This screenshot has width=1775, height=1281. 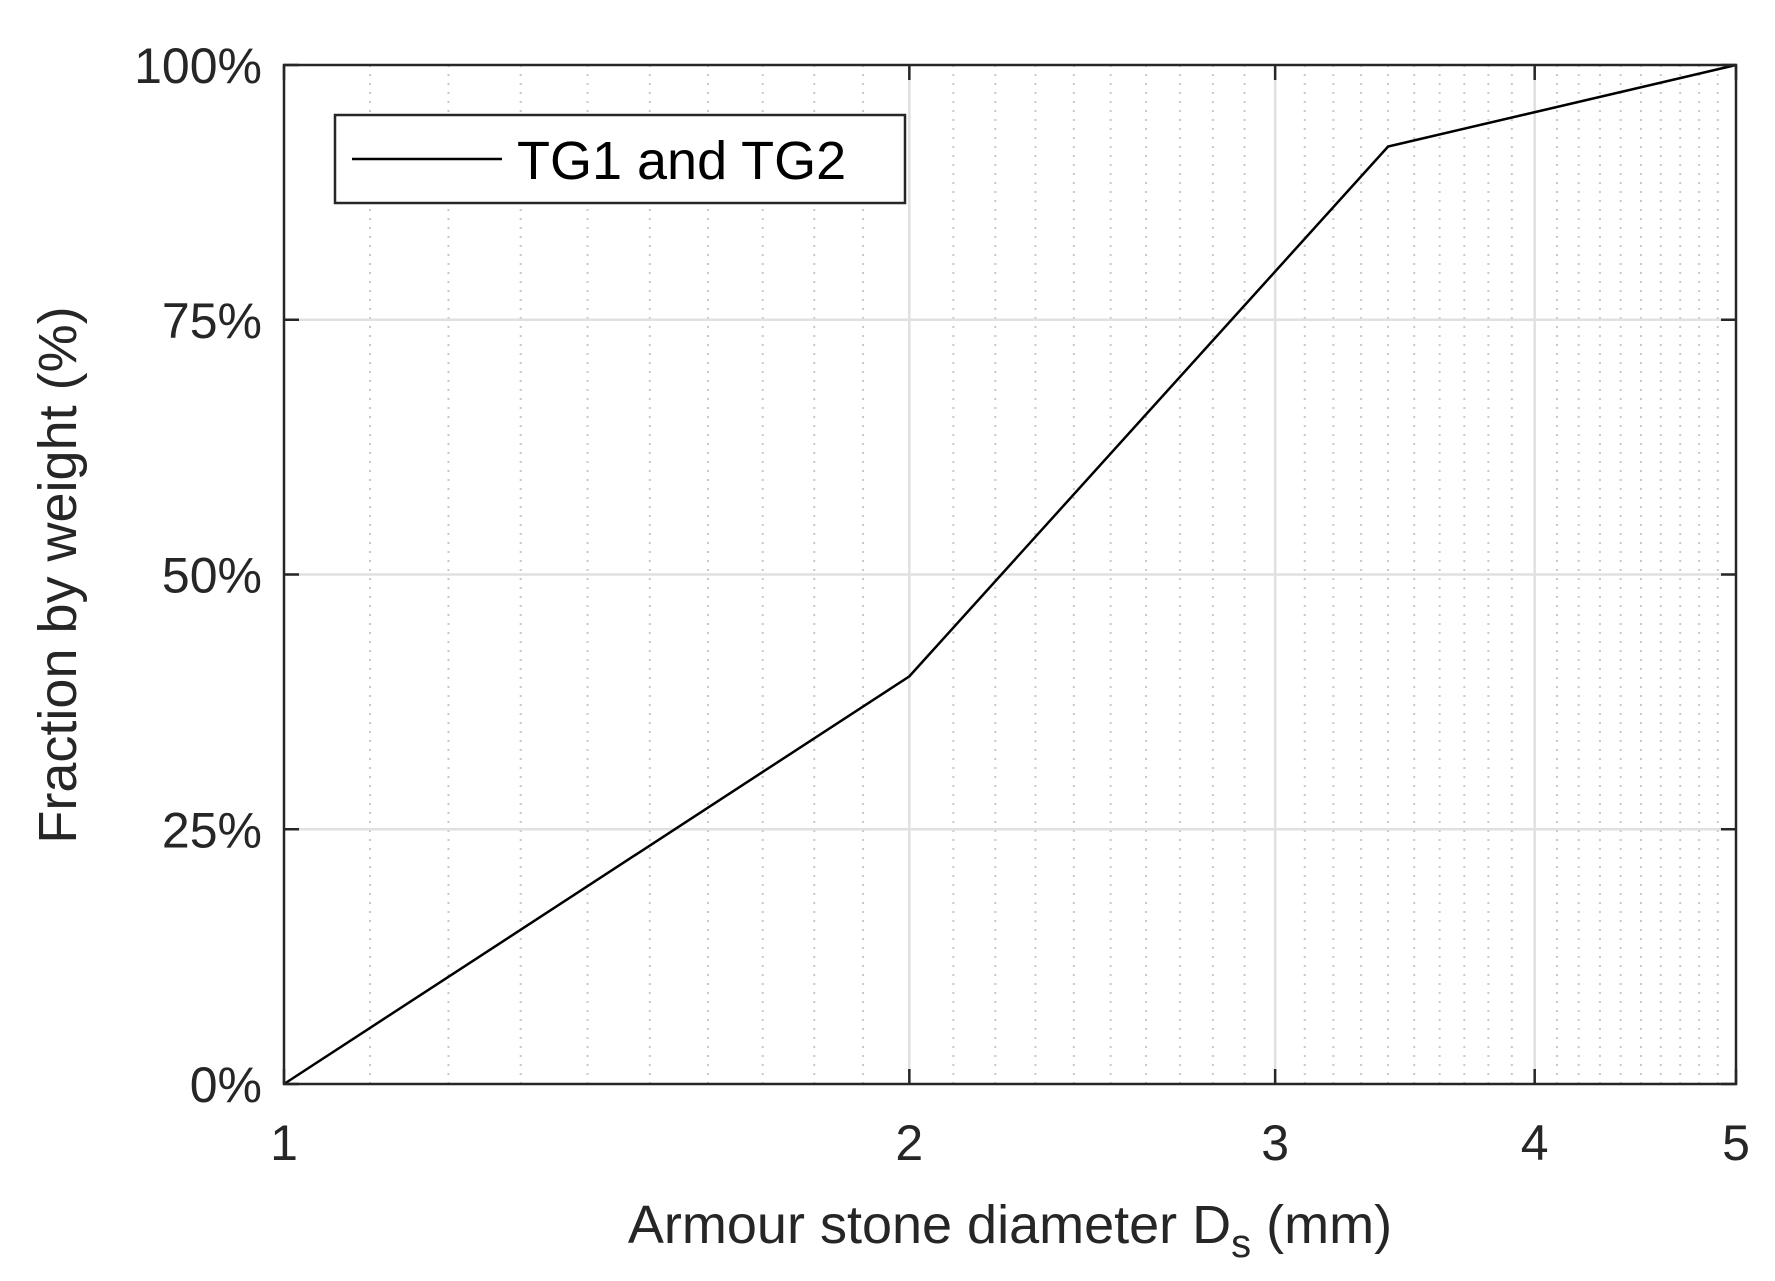 I want to click on y-tick-labels: 0% 25% 50% 75% 100%, so click(x=198, y=575).